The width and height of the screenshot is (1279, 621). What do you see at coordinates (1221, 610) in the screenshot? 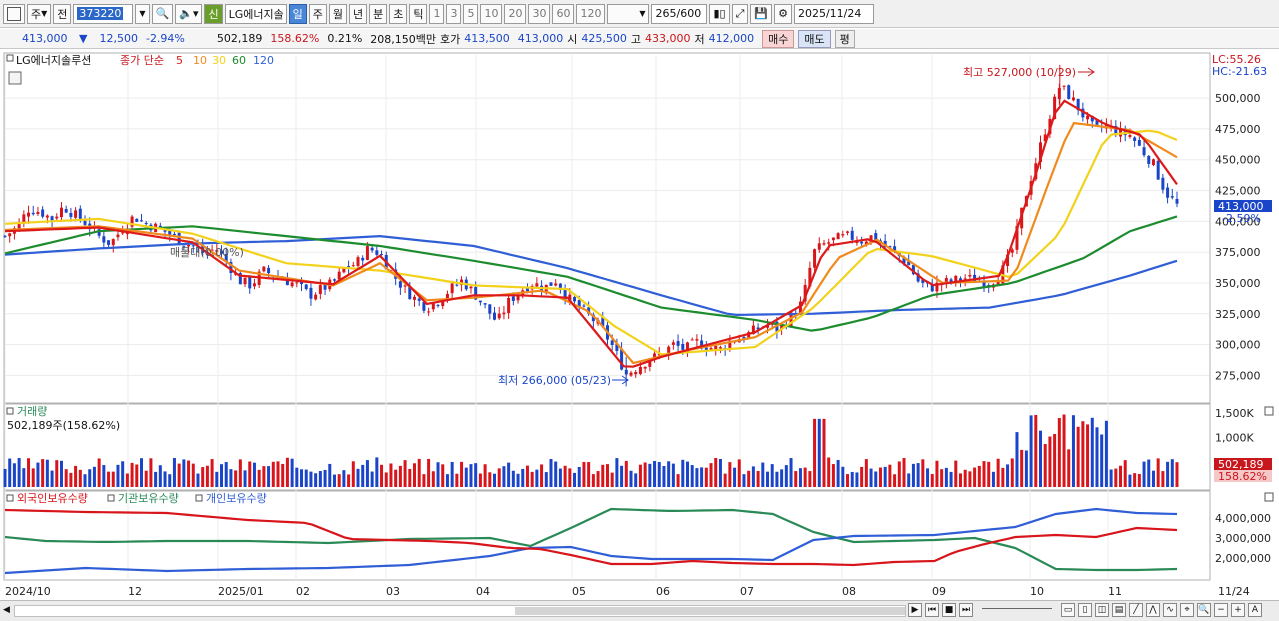
I see `zoom-out-icon: −` at bounding box center [1221, 610].